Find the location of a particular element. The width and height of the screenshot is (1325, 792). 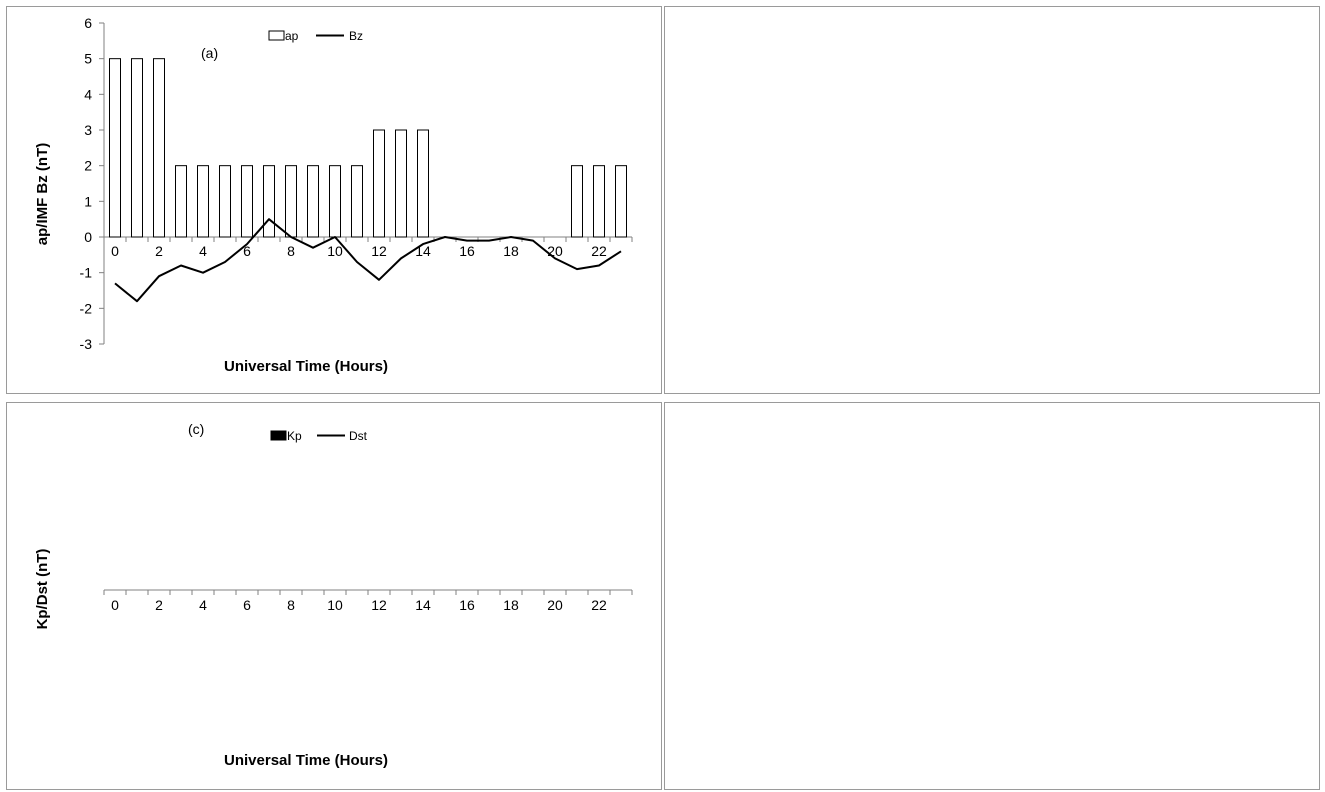

y-tick-label: 0 is located at coordinates (88, 237).